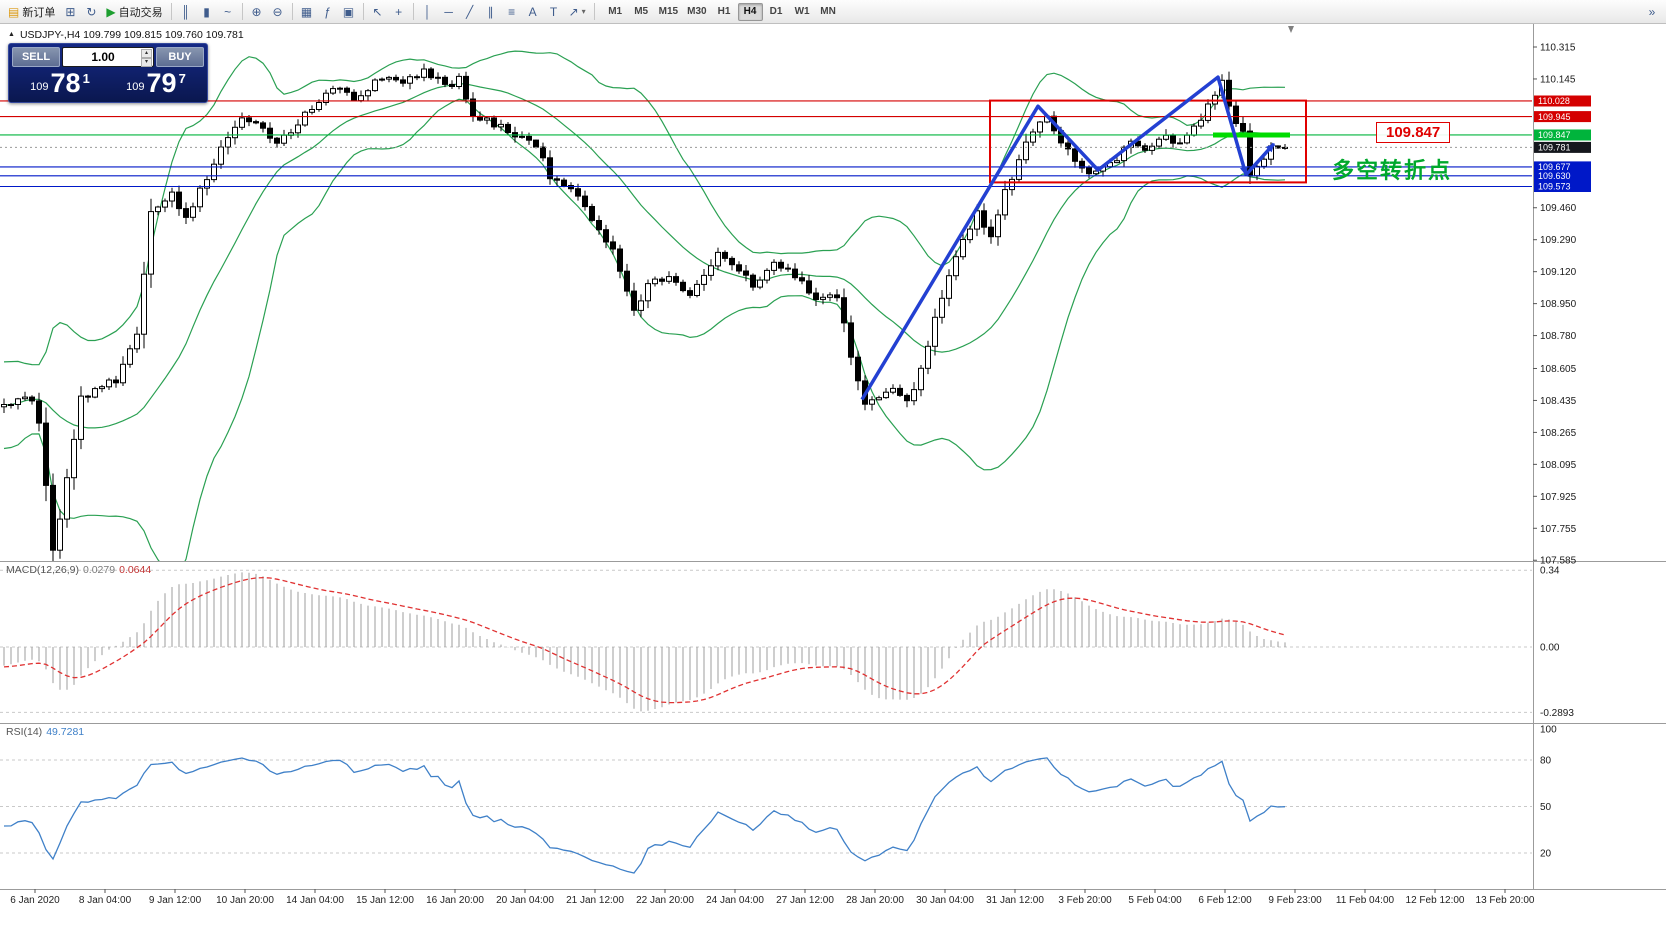  Describe the element at coordinates (134, 12) in the screenshot. I see `auto-trading-button: ▶ 自动交易` at that location.